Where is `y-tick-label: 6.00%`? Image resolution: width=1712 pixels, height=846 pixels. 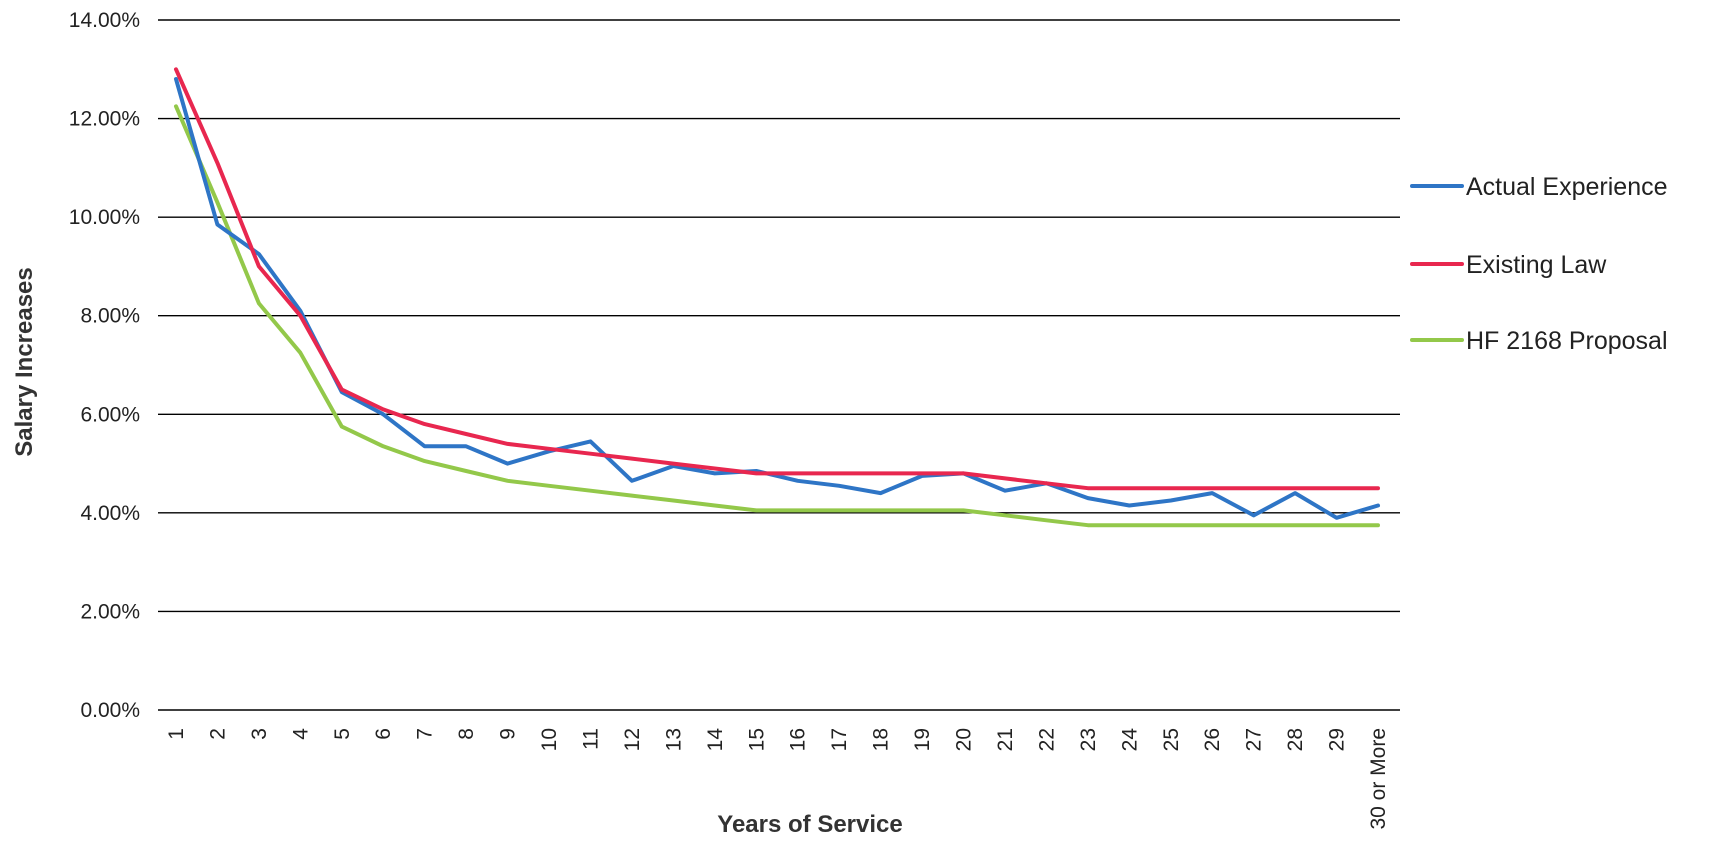 y-tick-label: 6.00% is located at coordinates (110, 414).